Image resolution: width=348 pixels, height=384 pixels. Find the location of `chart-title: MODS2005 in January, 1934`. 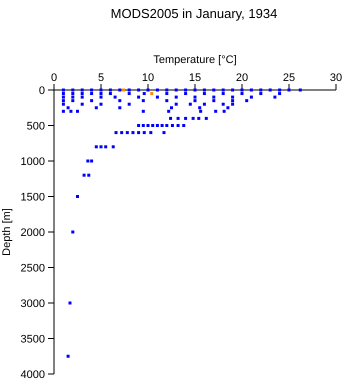

chart-title: MODS2005 in January, 1934 is located at coordinates (194, 13).